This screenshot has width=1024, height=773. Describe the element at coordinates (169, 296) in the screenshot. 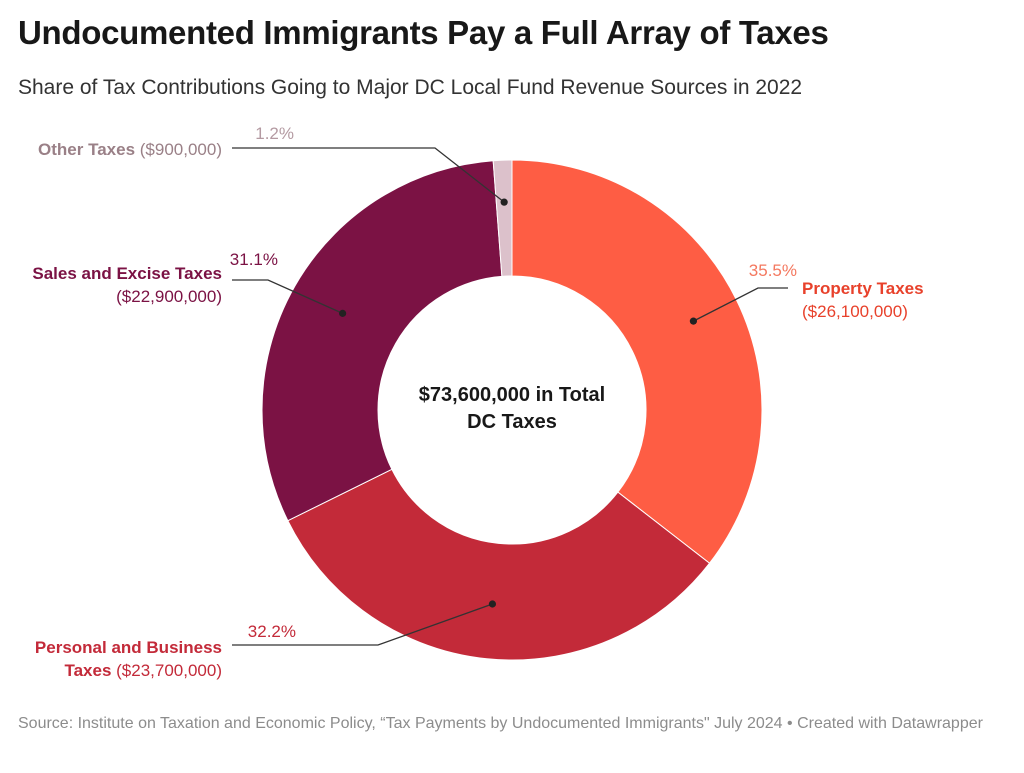

I see `slice-amount-sales-and-excise-taxes: ($22,900,000)` at that location.